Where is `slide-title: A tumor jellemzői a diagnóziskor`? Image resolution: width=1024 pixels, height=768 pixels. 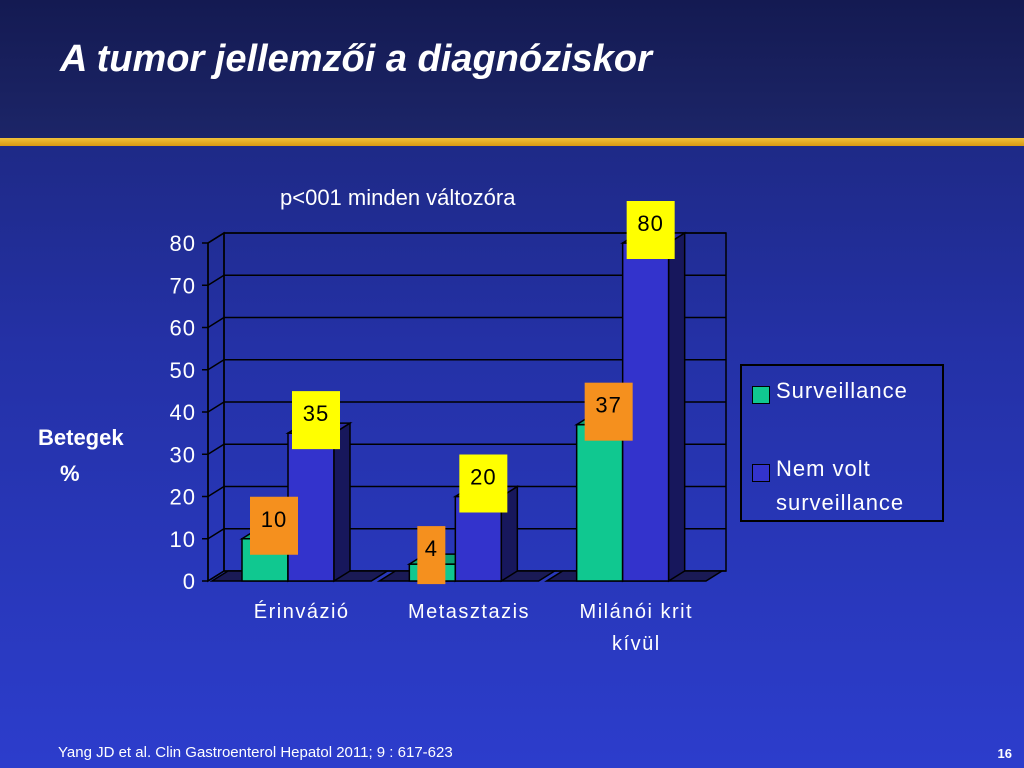
slide-title: A tumor jellemzői a diagnóziskor is located at coordinates (356, 59).